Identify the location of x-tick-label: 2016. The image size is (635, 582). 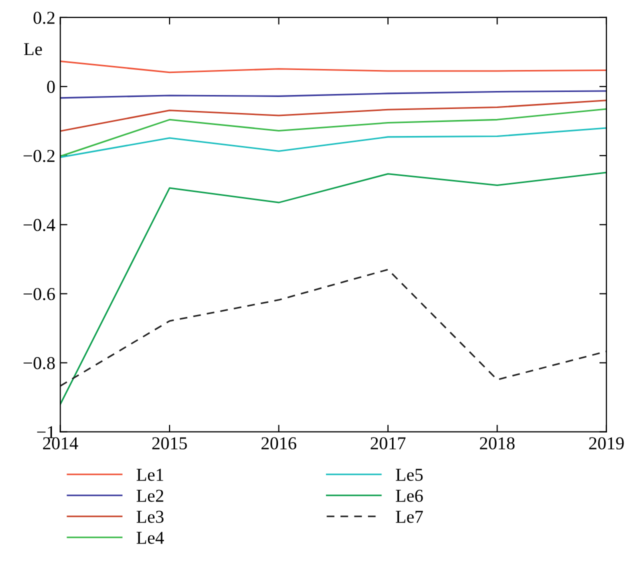
(279, 443).